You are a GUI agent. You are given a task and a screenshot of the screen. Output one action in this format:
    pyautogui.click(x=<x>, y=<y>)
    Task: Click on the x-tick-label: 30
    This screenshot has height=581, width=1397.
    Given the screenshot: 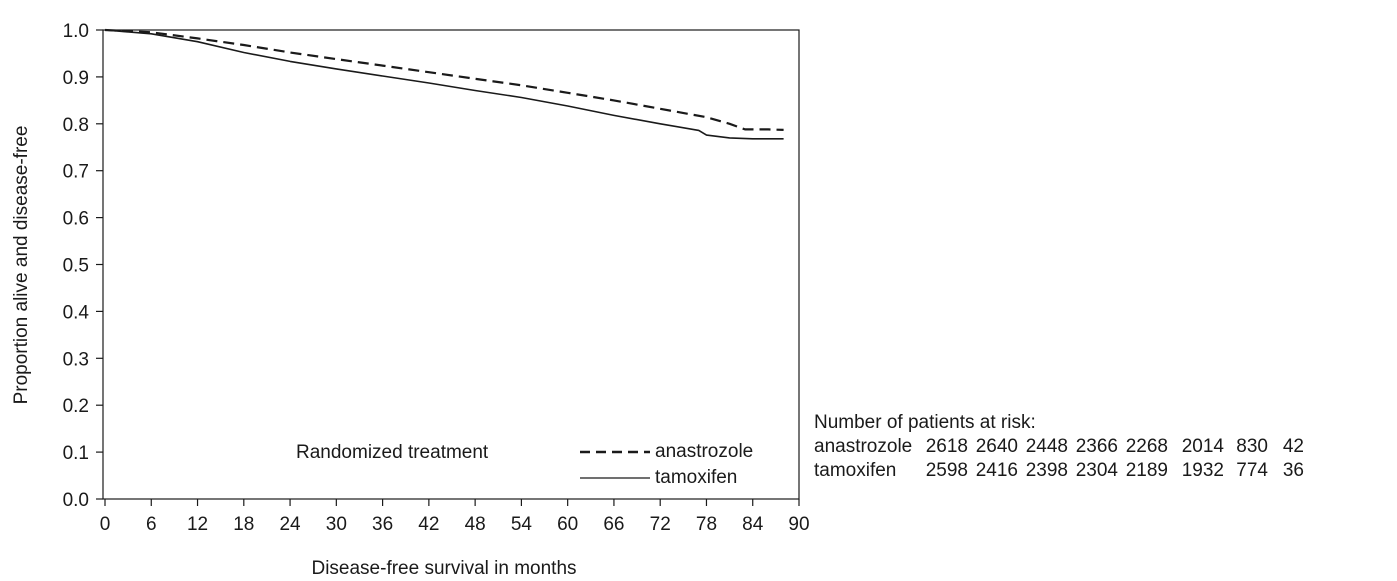 What is the action you would take?
    pyautogui.click(x=336, y=524)
    